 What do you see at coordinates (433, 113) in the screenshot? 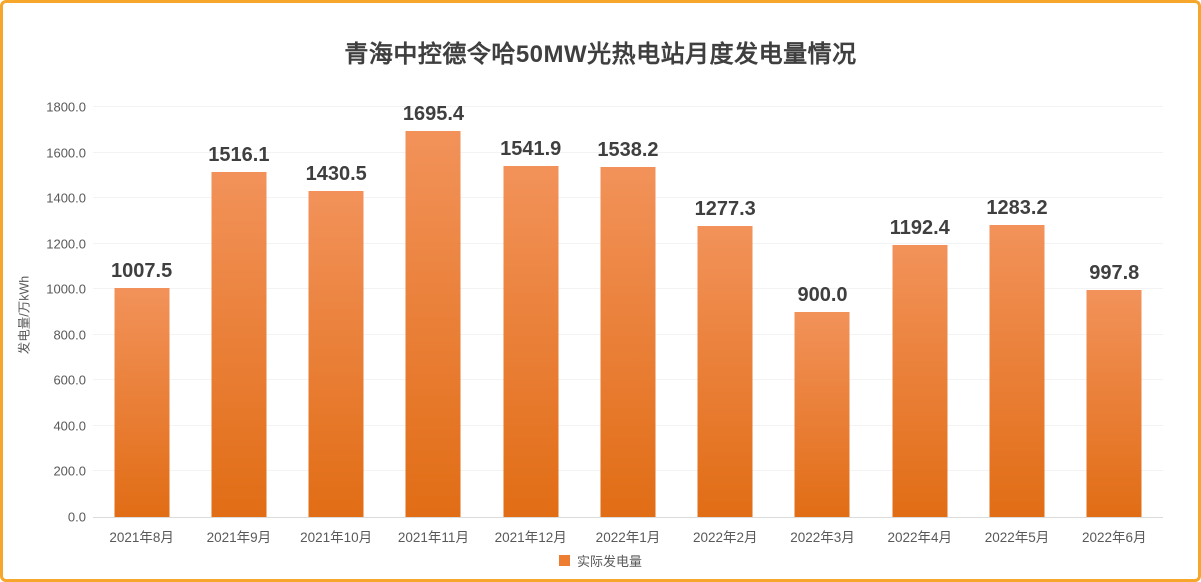
I see `bar-value-label: 1695.4` at bounding box center [433, 113].